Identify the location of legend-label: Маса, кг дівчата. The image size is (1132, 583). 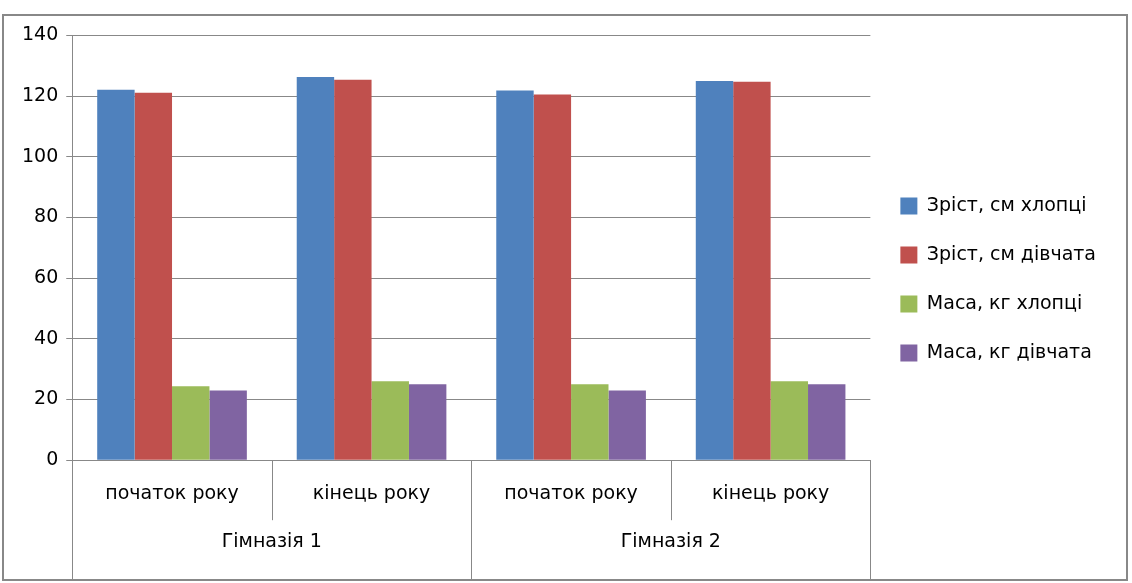
(1009, 350).